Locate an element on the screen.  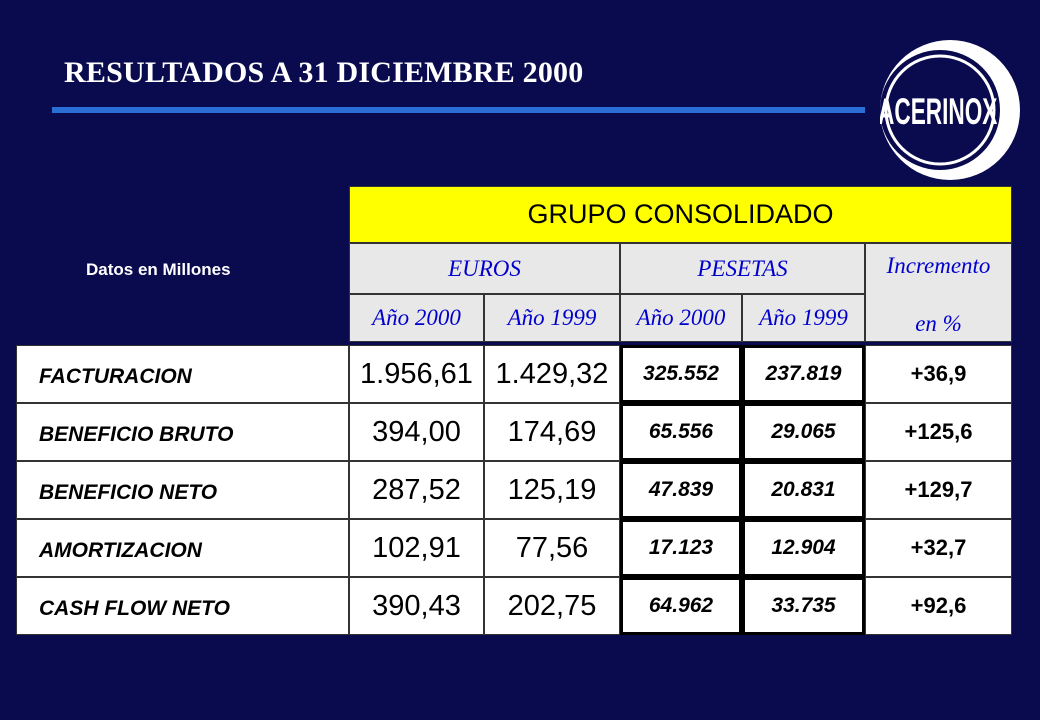
year-header-pts-2000: Año 2000 is located at coordinates (681, 318).